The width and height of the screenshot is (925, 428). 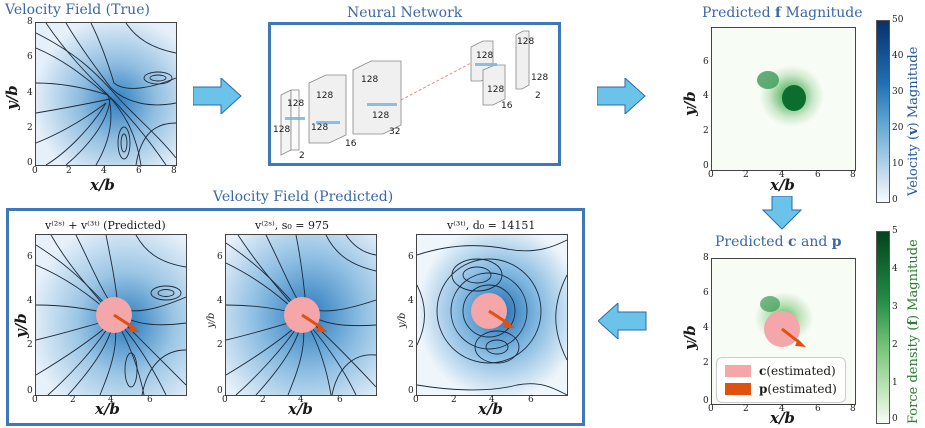 What do you see at coordinates (30, 22) in the screenshot?
I see `true-ytick-8: 8` at bounding box center [30, 22].